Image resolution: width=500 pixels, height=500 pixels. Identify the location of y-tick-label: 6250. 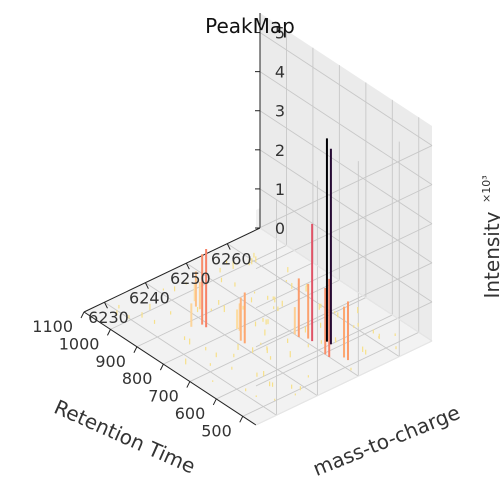
(190, 278).